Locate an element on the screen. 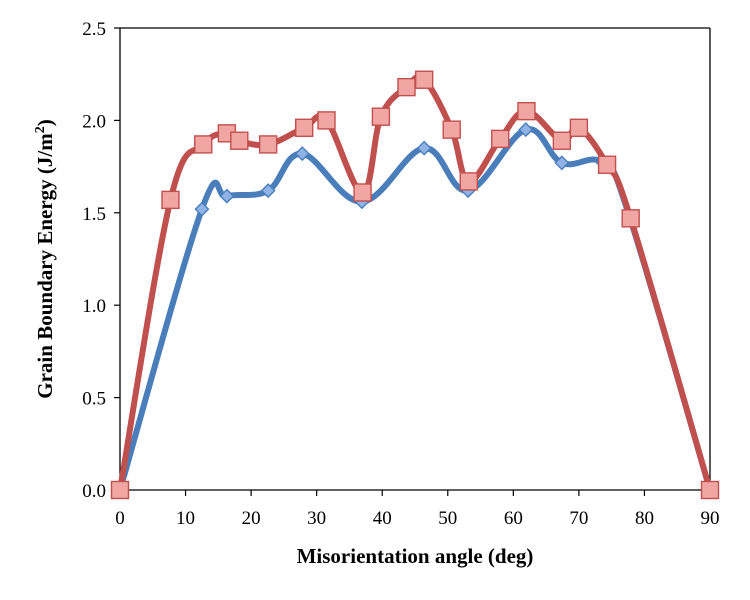 The height and width of the screenshot is (600, 750). y-tick-label: 2.5 is located at coordinates (94, 29).